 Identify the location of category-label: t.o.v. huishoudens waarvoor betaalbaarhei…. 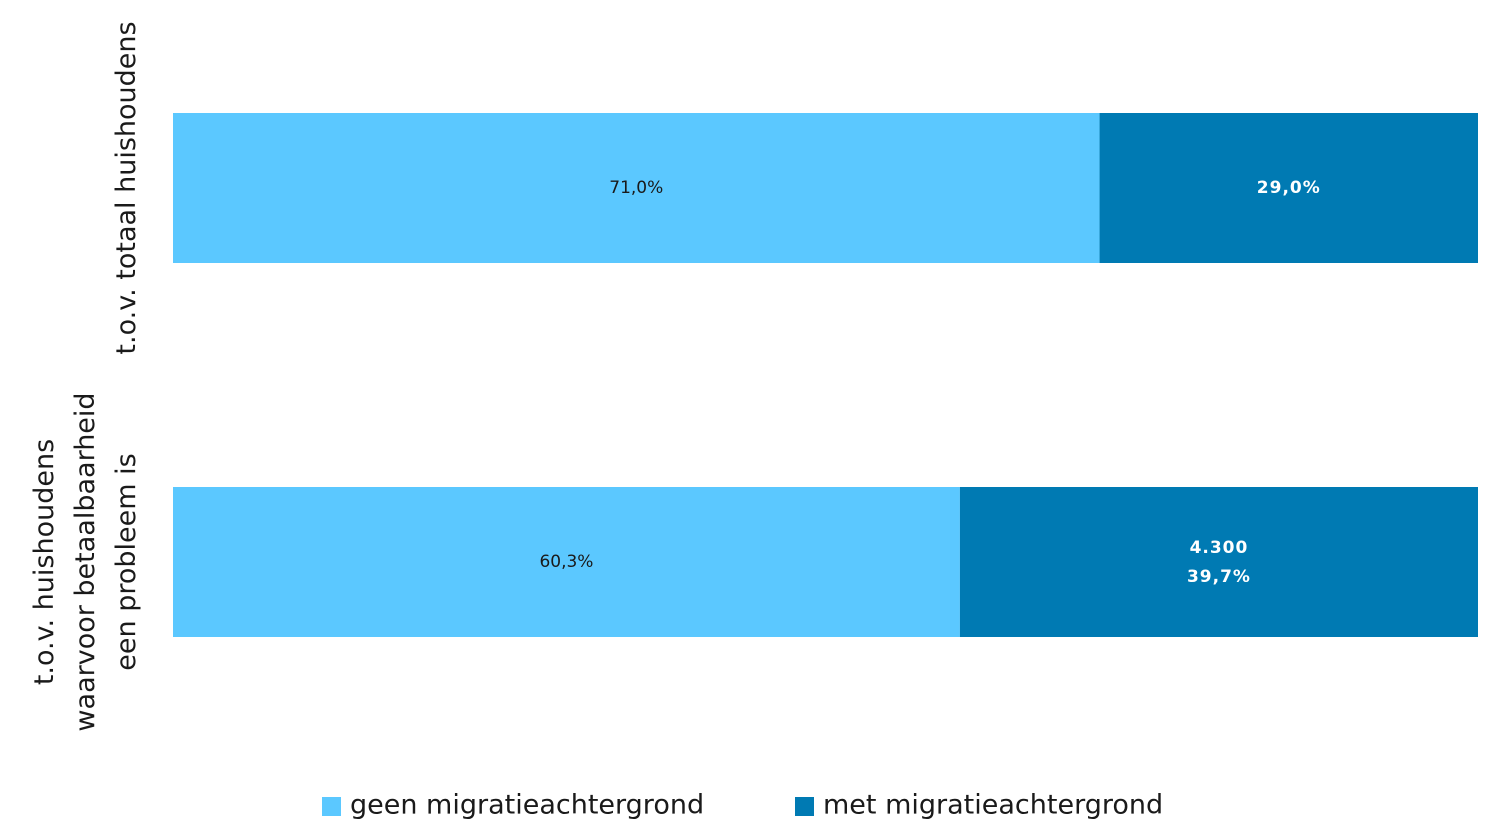
(85, 561).